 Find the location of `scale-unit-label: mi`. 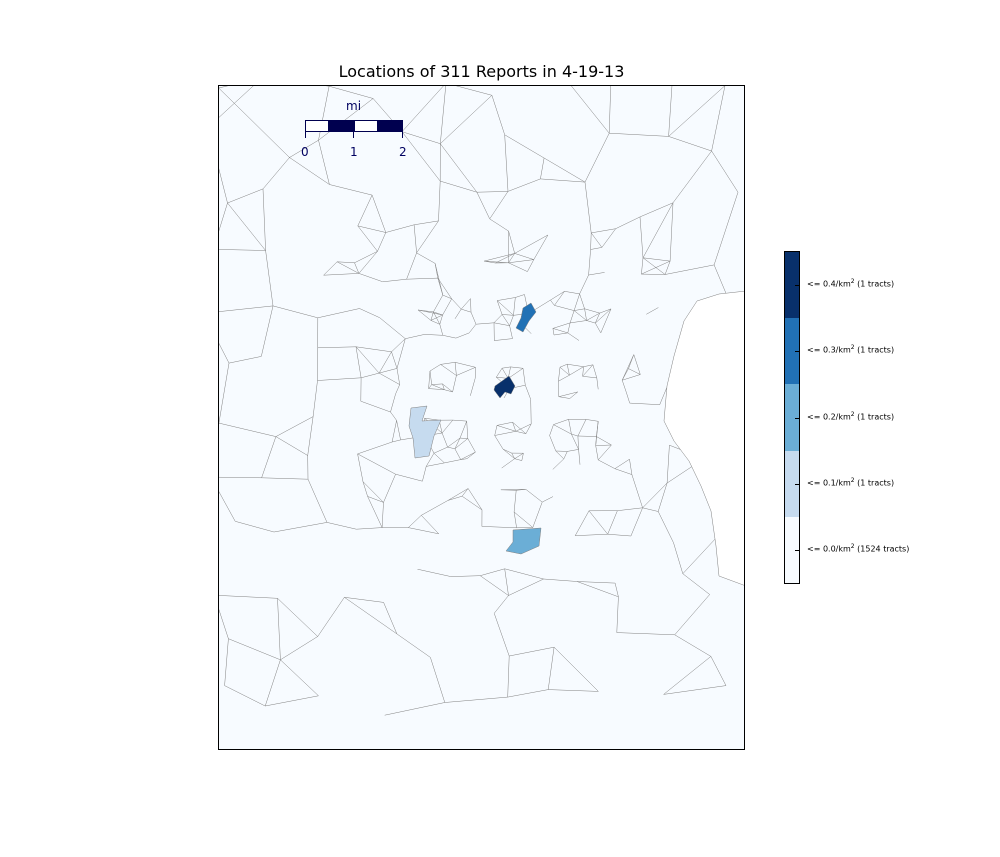

scale-unit-label: mi is located at coordinates (354, 106).